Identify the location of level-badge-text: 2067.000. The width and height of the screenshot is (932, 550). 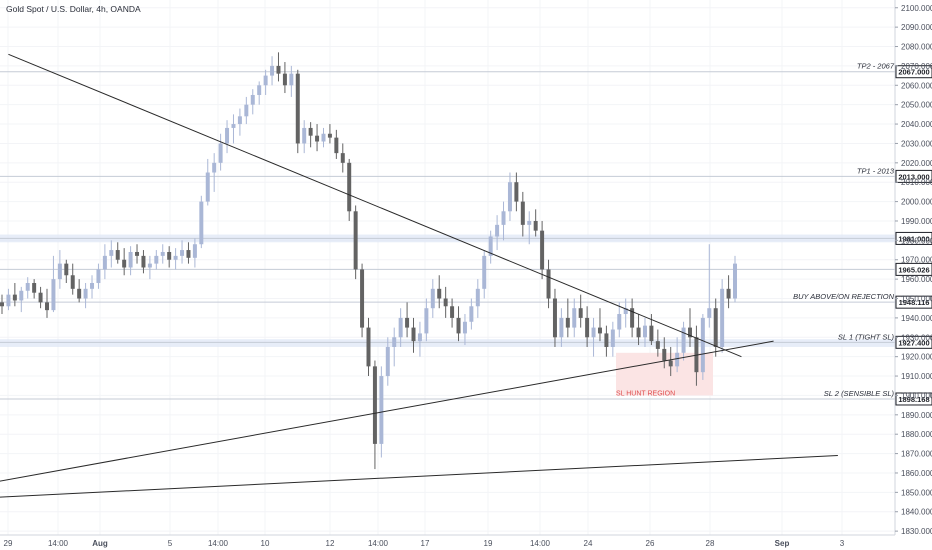
(913, 72).